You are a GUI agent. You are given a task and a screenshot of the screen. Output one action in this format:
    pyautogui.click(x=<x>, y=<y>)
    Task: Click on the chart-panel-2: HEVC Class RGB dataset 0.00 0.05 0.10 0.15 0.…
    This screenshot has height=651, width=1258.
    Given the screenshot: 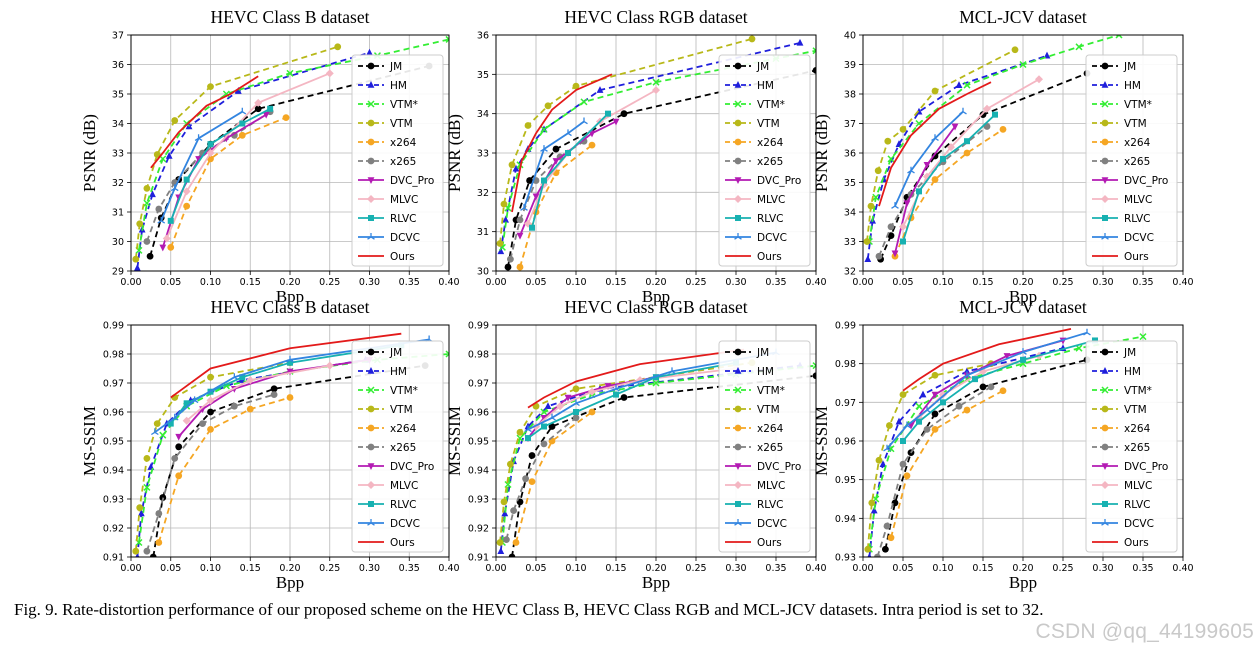 What is the action you would take?
    pyautogui.click(x=636, y=156)
    